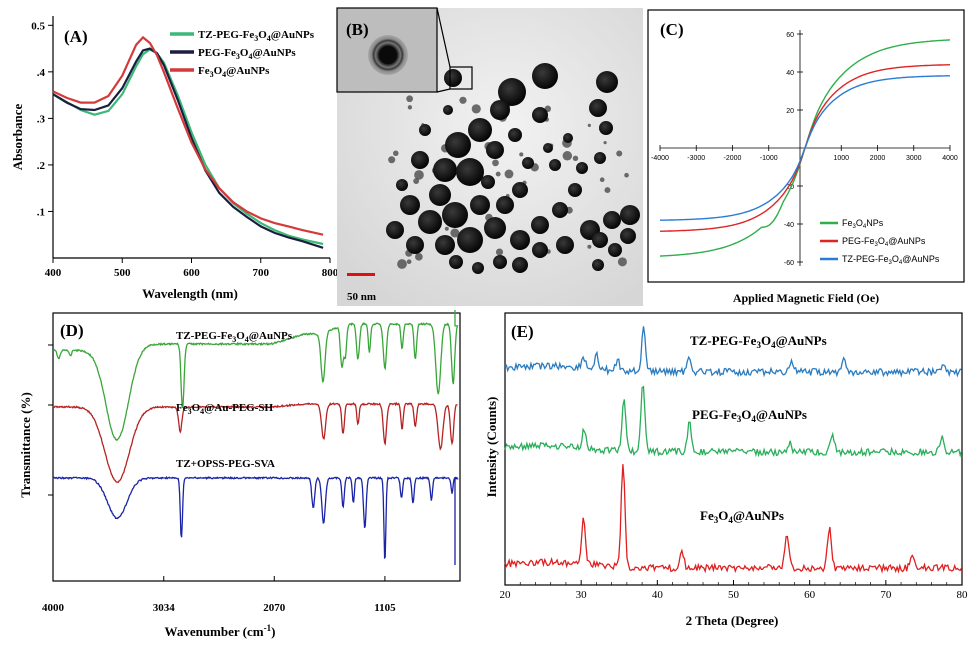 Image resolution: width=978 pixels, height=646 pixels. I want to click on scale-bar-label: 50 nm, so click(361, 297).